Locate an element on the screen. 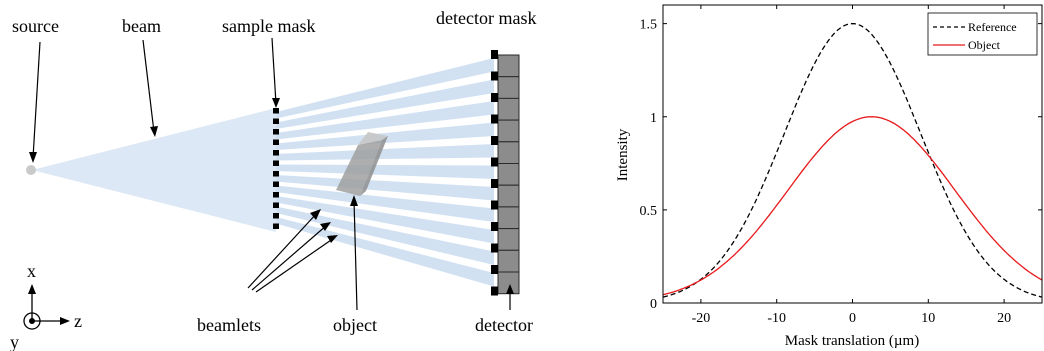 The width and height of the screenshot is (1044, 351). x-tick-label: -20 is located at coordinates (701, 318).